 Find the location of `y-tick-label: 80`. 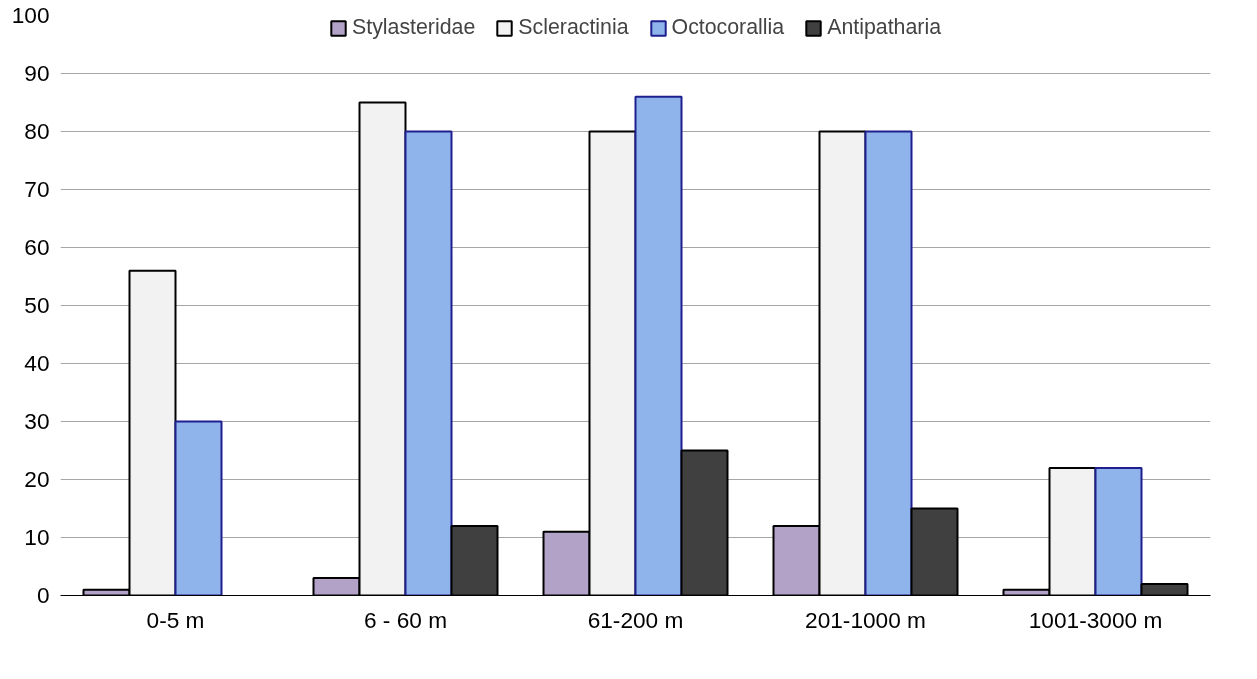

y-tick-label: 80 is located at coordinates (37, 131).